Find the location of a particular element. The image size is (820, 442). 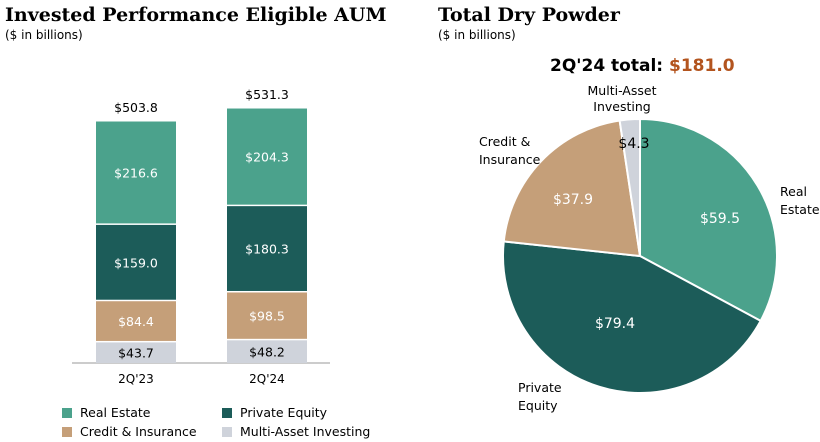

pie-category-label: Real is located at coordinates (793, 191).